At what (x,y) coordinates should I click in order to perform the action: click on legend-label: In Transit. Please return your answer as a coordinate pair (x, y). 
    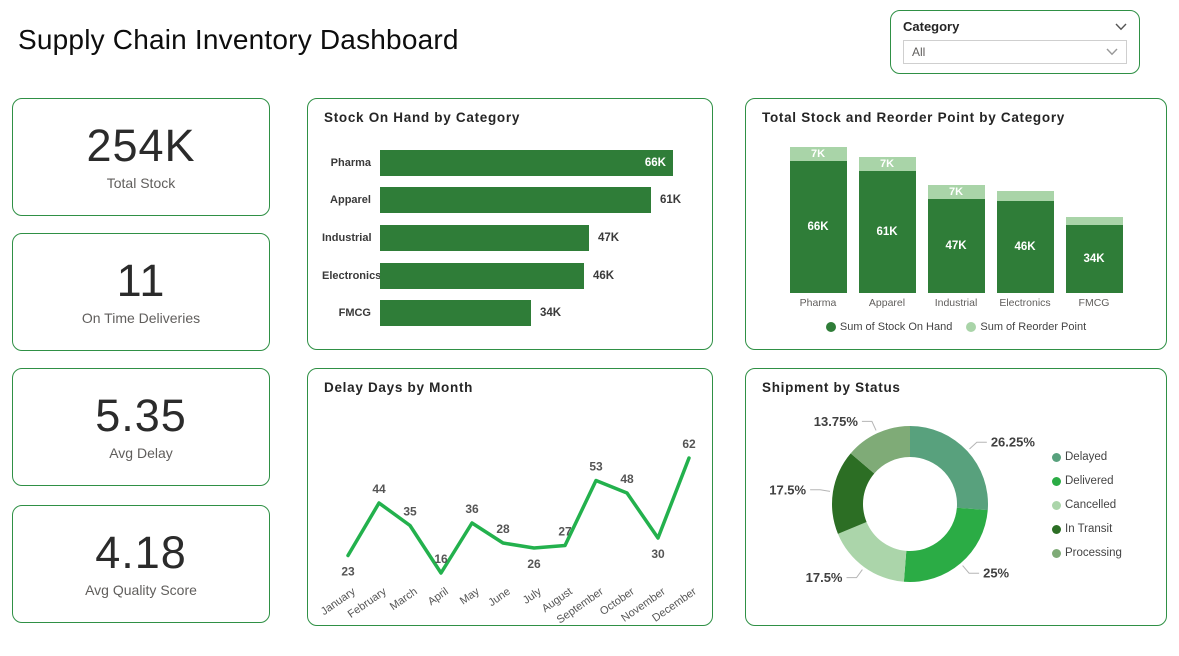
    Looking at the image, I should click on (1089, 529).